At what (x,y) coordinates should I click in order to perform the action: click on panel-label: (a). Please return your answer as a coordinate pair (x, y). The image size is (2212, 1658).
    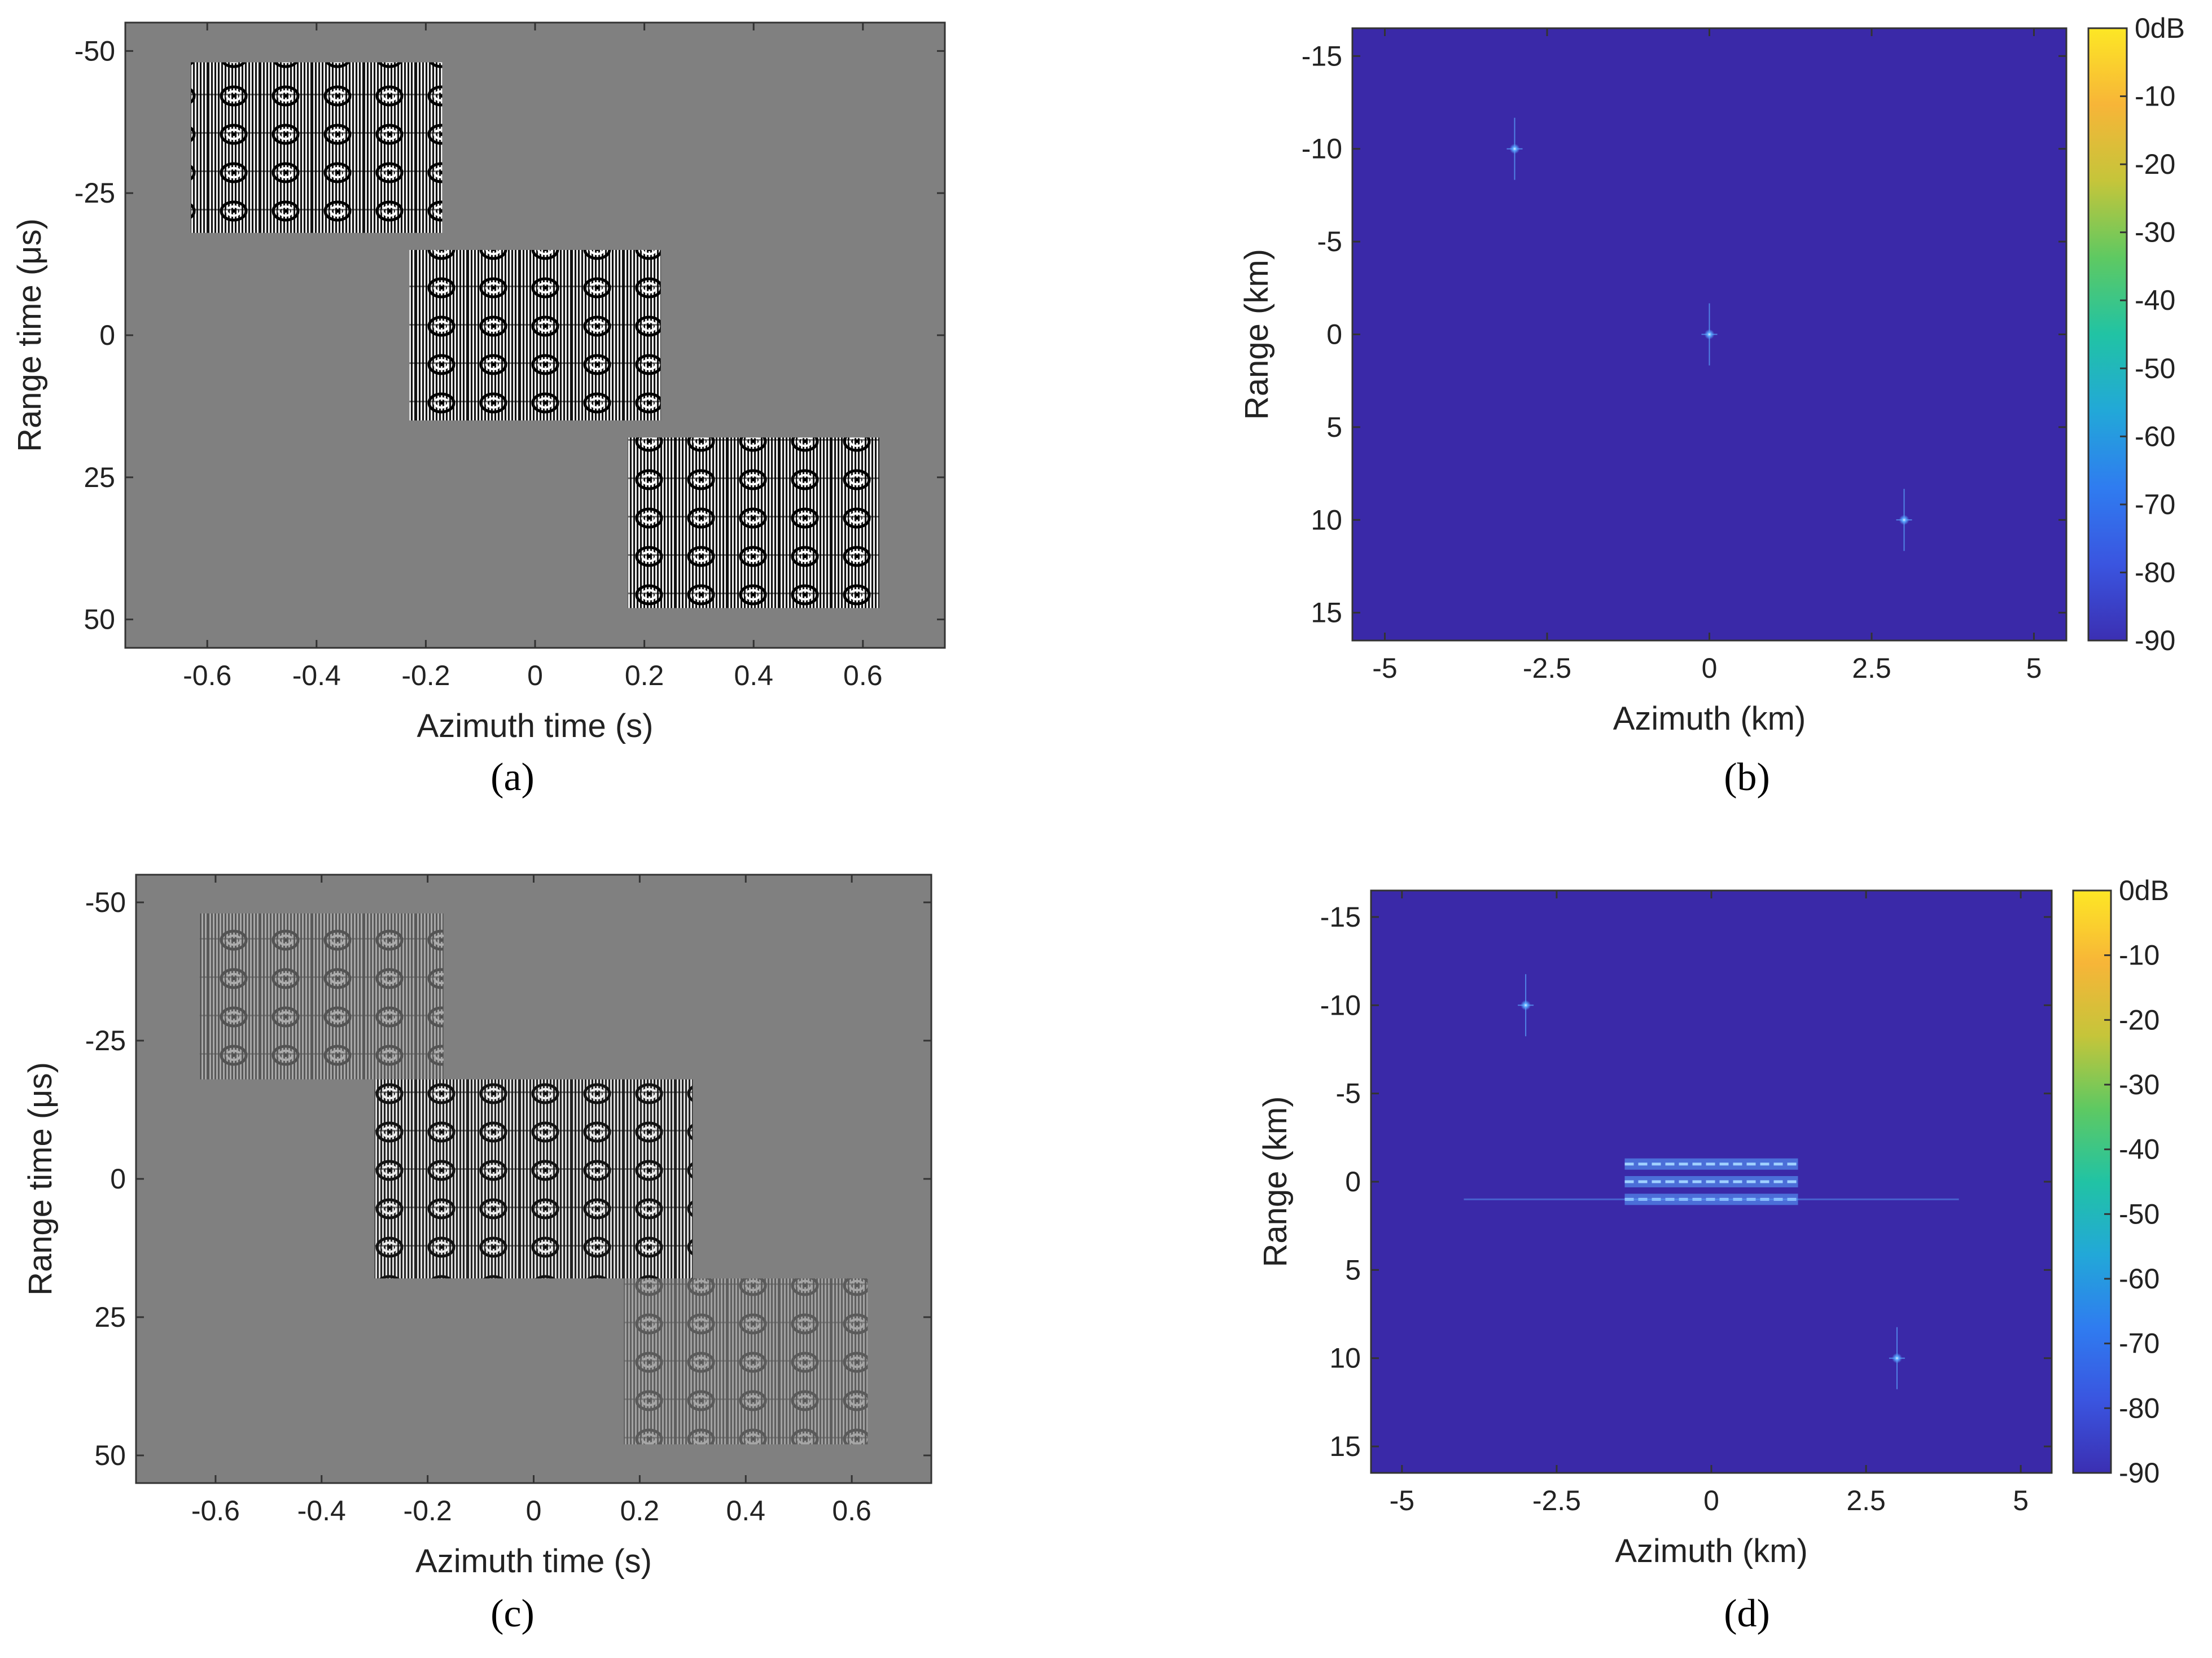
    Looking at the image, I should click on (512, 777).